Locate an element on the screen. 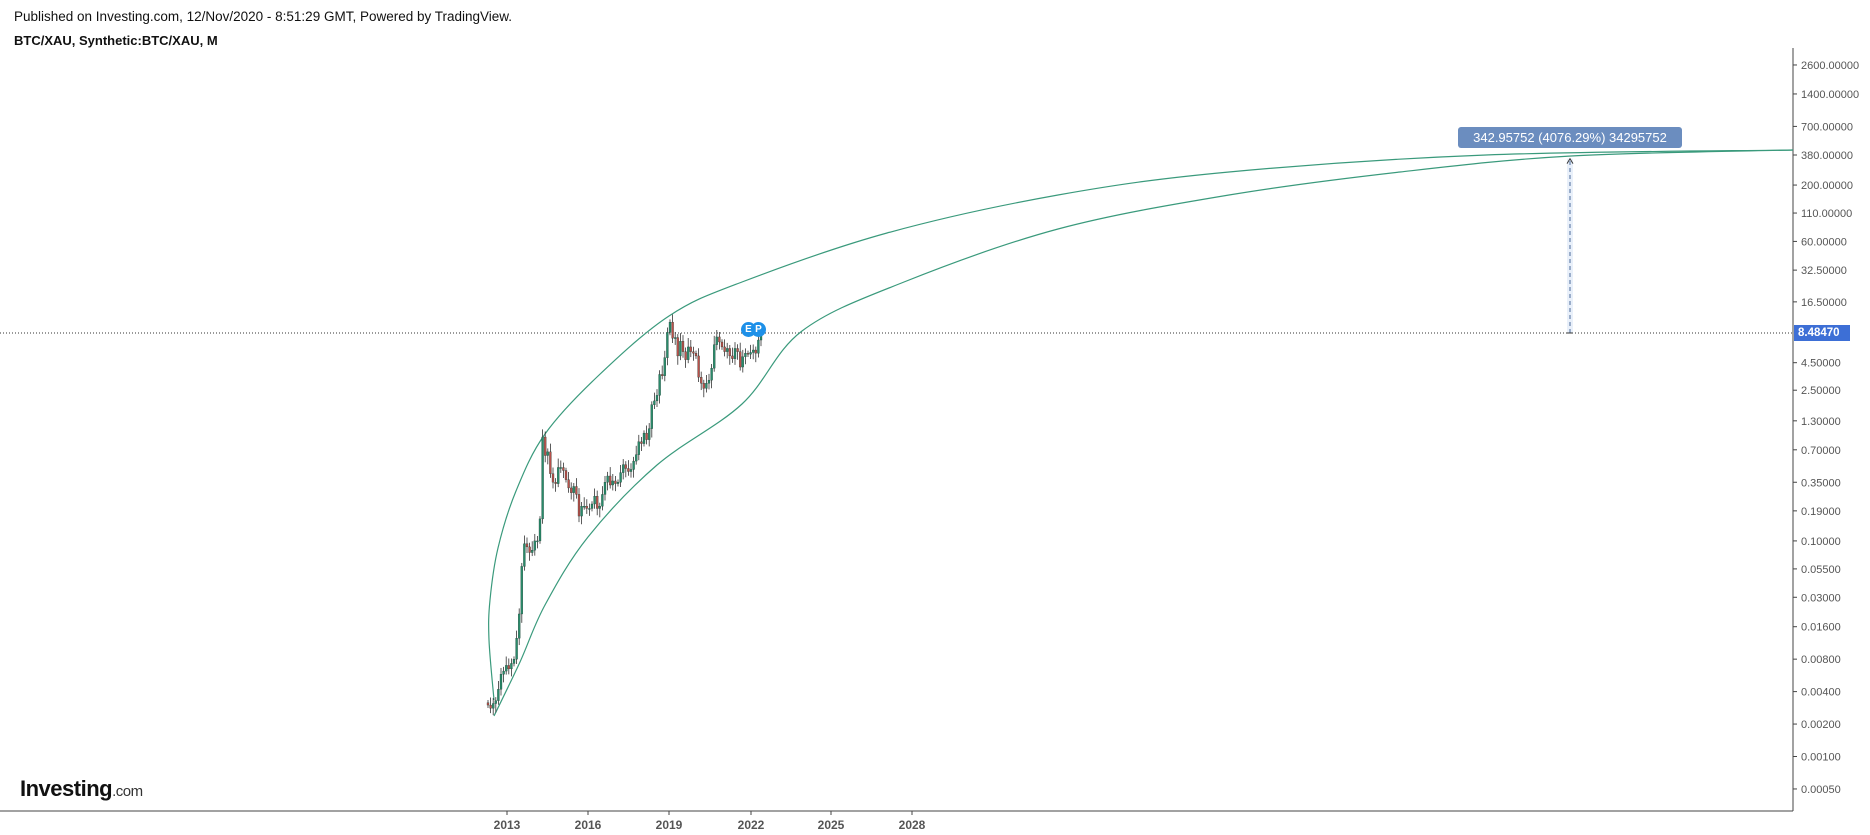 The height and width of the screenshot is (835, 1870). symbol-title: BTC/XAU, Synthetic:BTC/XAU, M is located at coordinates (116, 40).